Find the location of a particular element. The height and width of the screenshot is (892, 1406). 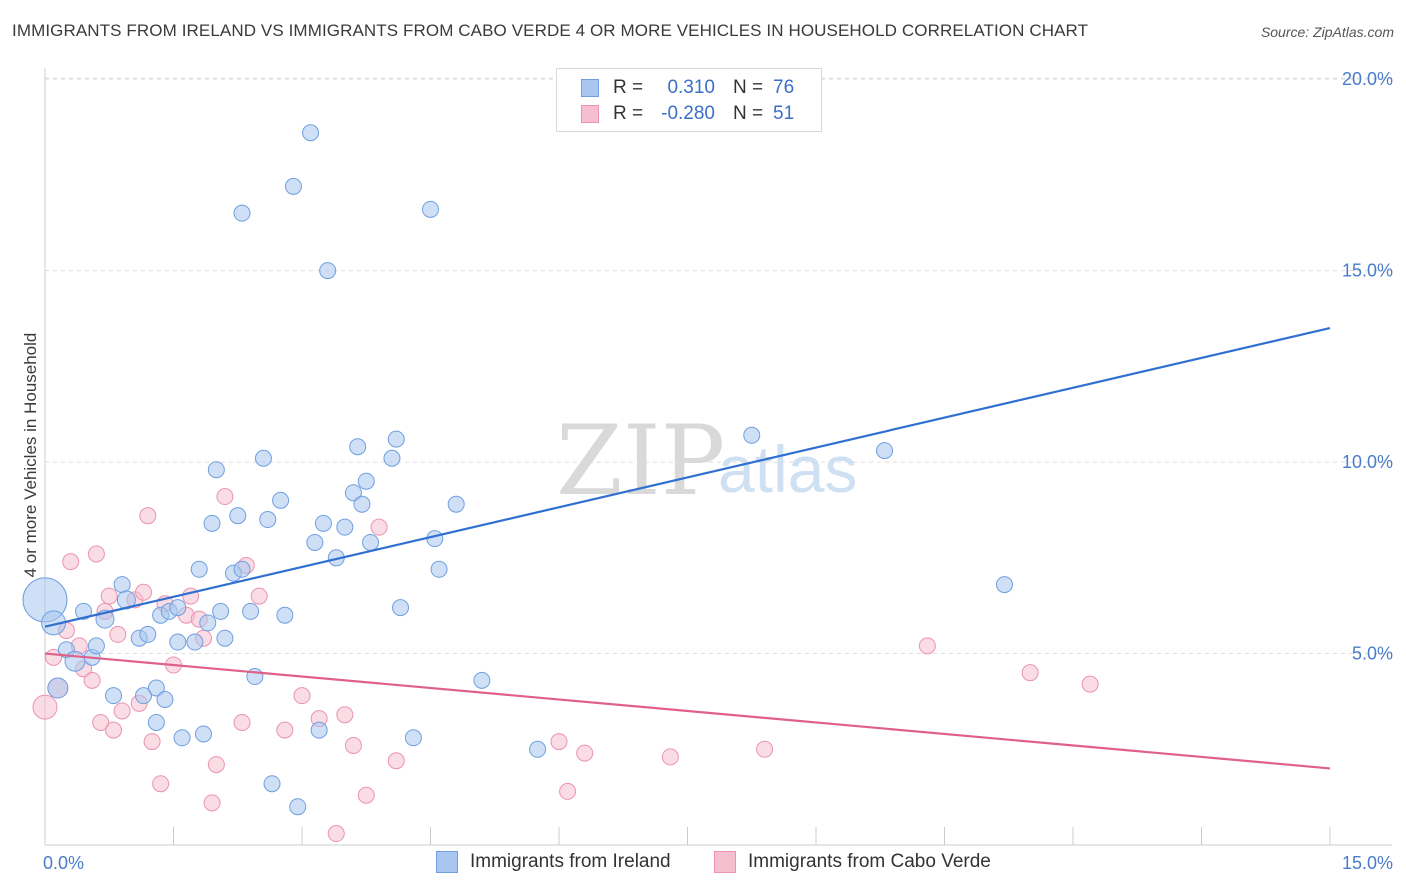

cabo-verde-trend-line is located at coordinates (687, 711).